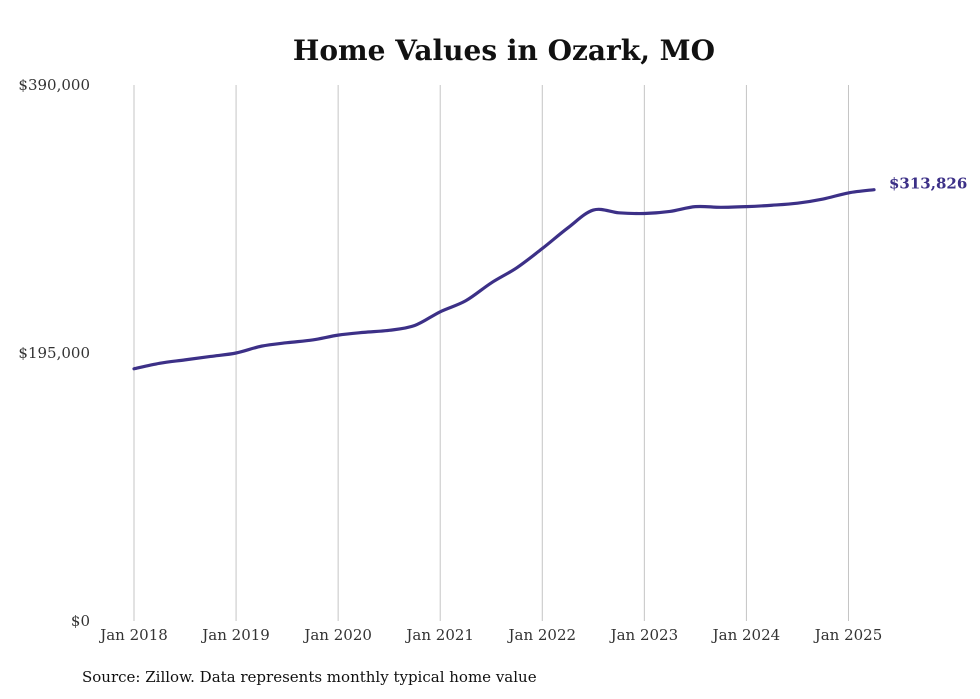  Describe the element at coordinates (337, 635) in the screenshot. I see `x-tick-label: Jan 2020` at that location.